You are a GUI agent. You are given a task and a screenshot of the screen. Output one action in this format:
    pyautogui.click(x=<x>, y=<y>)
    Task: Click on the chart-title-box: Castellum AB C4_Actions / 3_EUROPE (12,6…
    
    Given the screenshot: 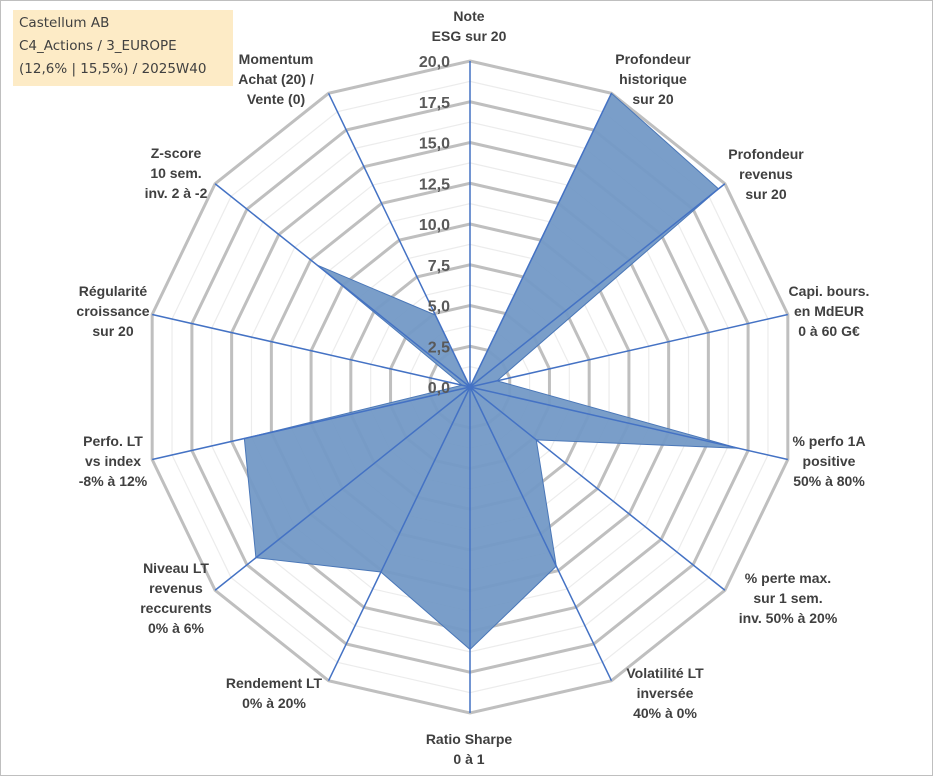 What is the action you would take?
    pyautogui.click(x=123, y=48)
    